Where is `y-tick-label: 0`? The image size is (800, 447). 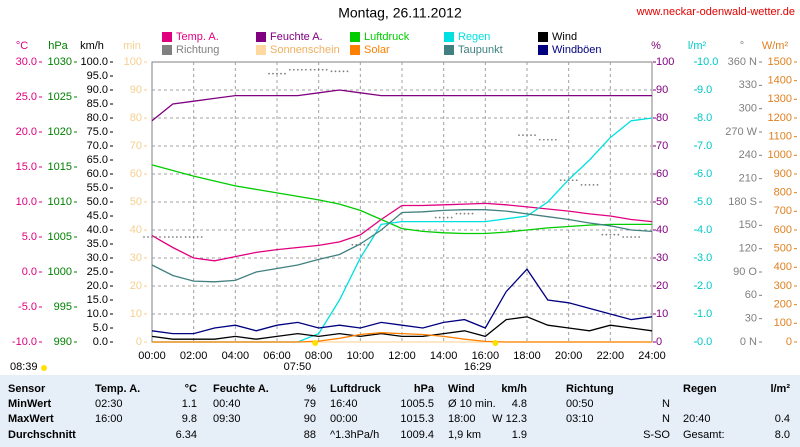
y-tick-label: 0 is located at coordinates (789, 342).